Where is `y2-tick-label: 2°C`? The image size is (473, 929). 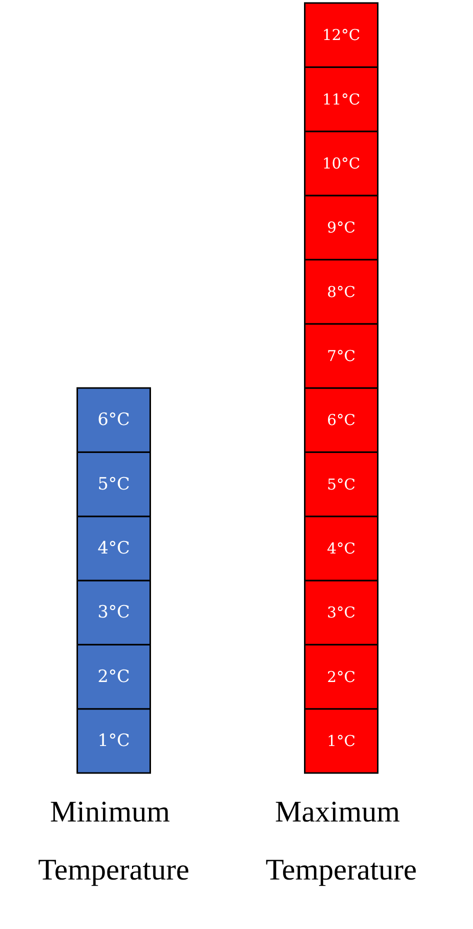 y2-tick-label: 2°C is located at coordinates (341, 677).